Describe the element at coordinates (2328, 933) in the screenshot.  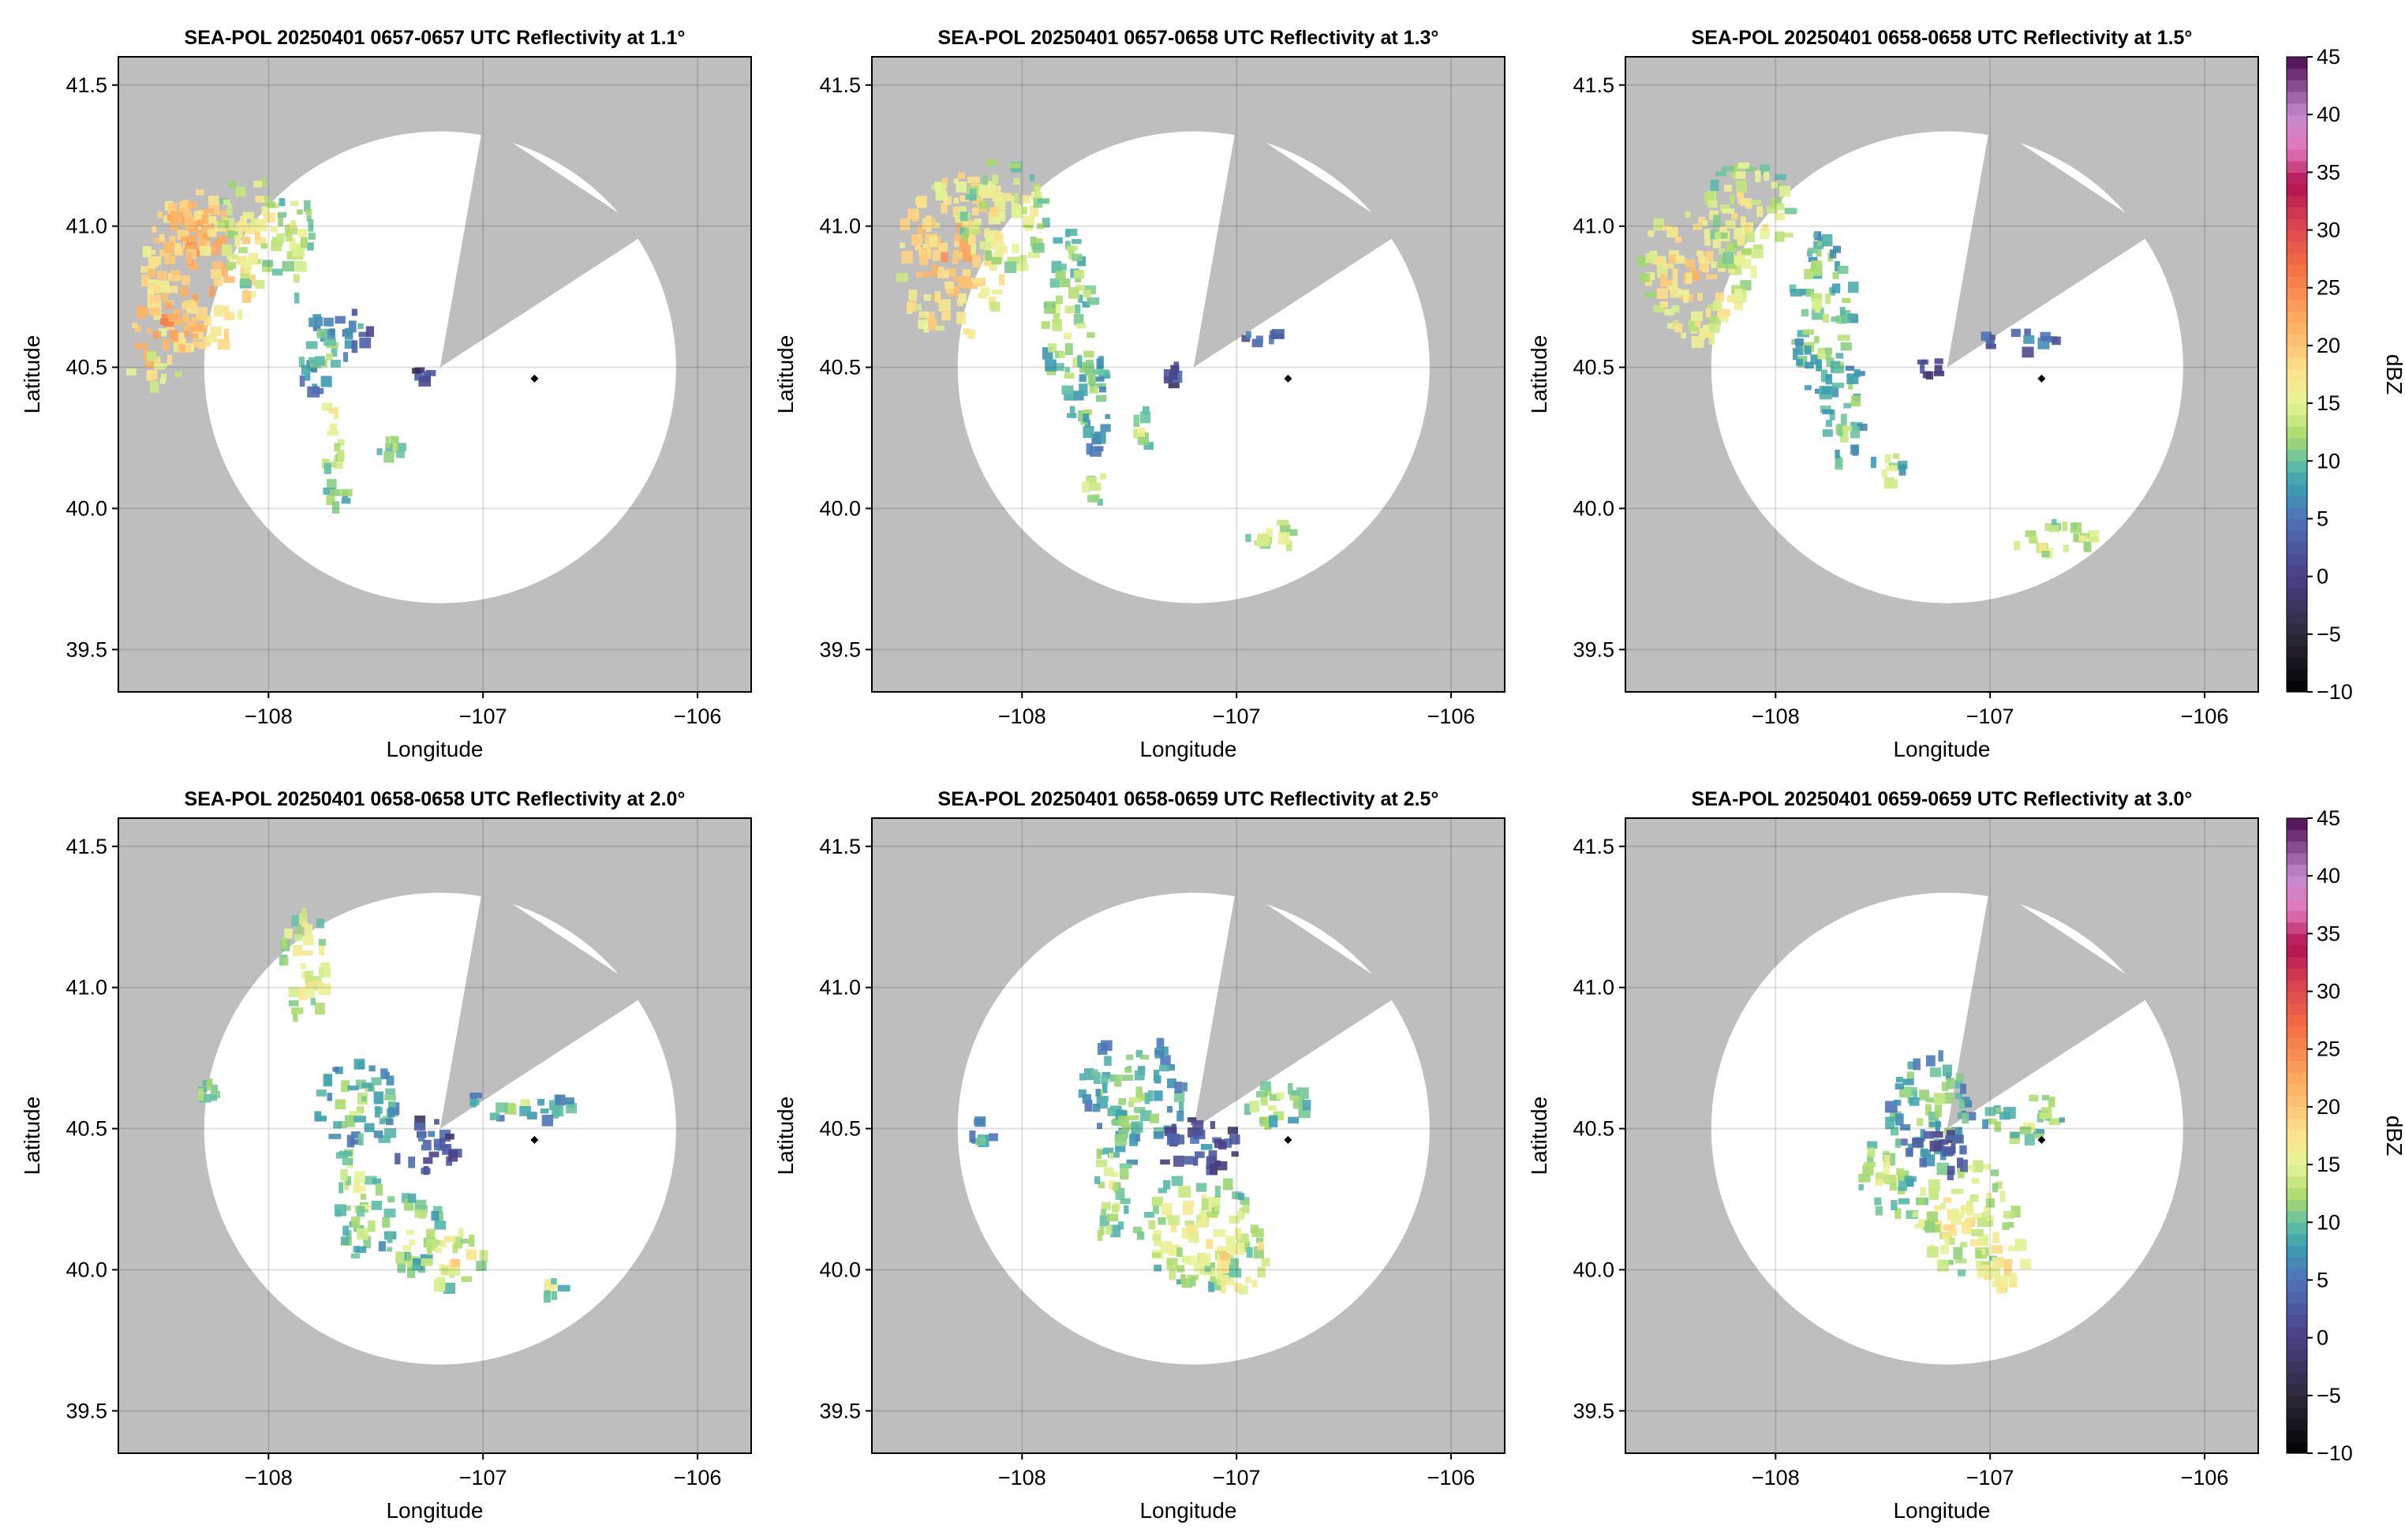
I see `colorbar-tick-label: 35` at that location.